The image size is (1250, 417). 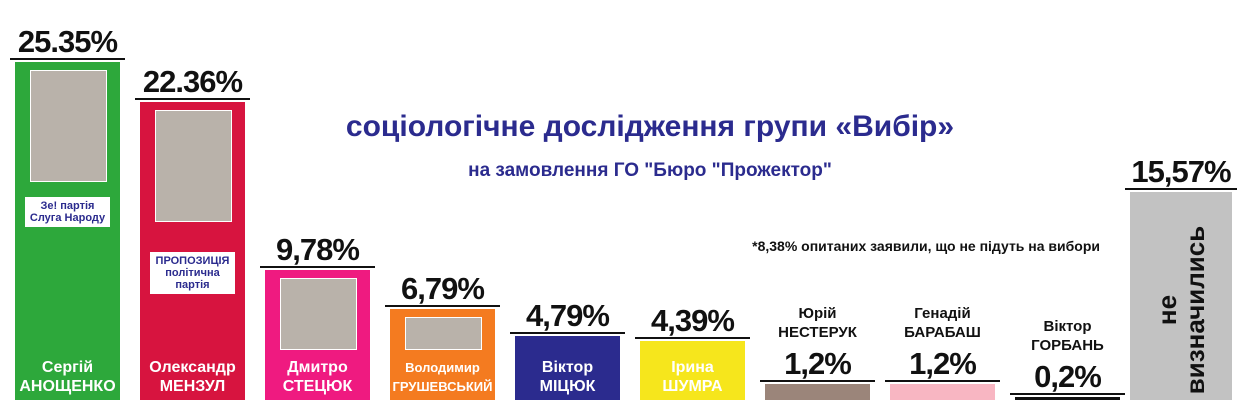 What do you see at coordinates (1067, 336) in the screenshot?
I see `category-label: Віктор ГОРБАНЬ` at bounding box center [1067, 336].